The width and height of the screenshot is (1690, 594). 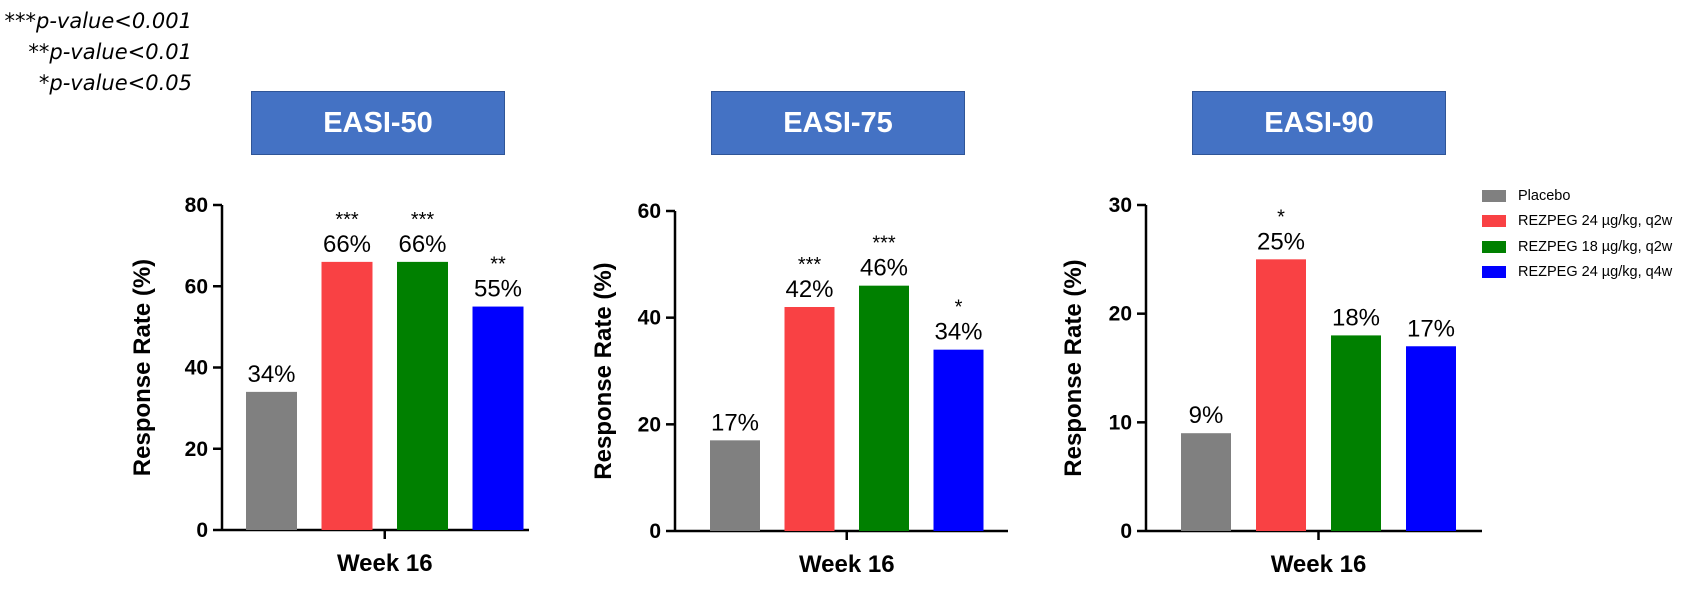 I want to click on y-tick-label: 30, so click(x=1120, y=205).